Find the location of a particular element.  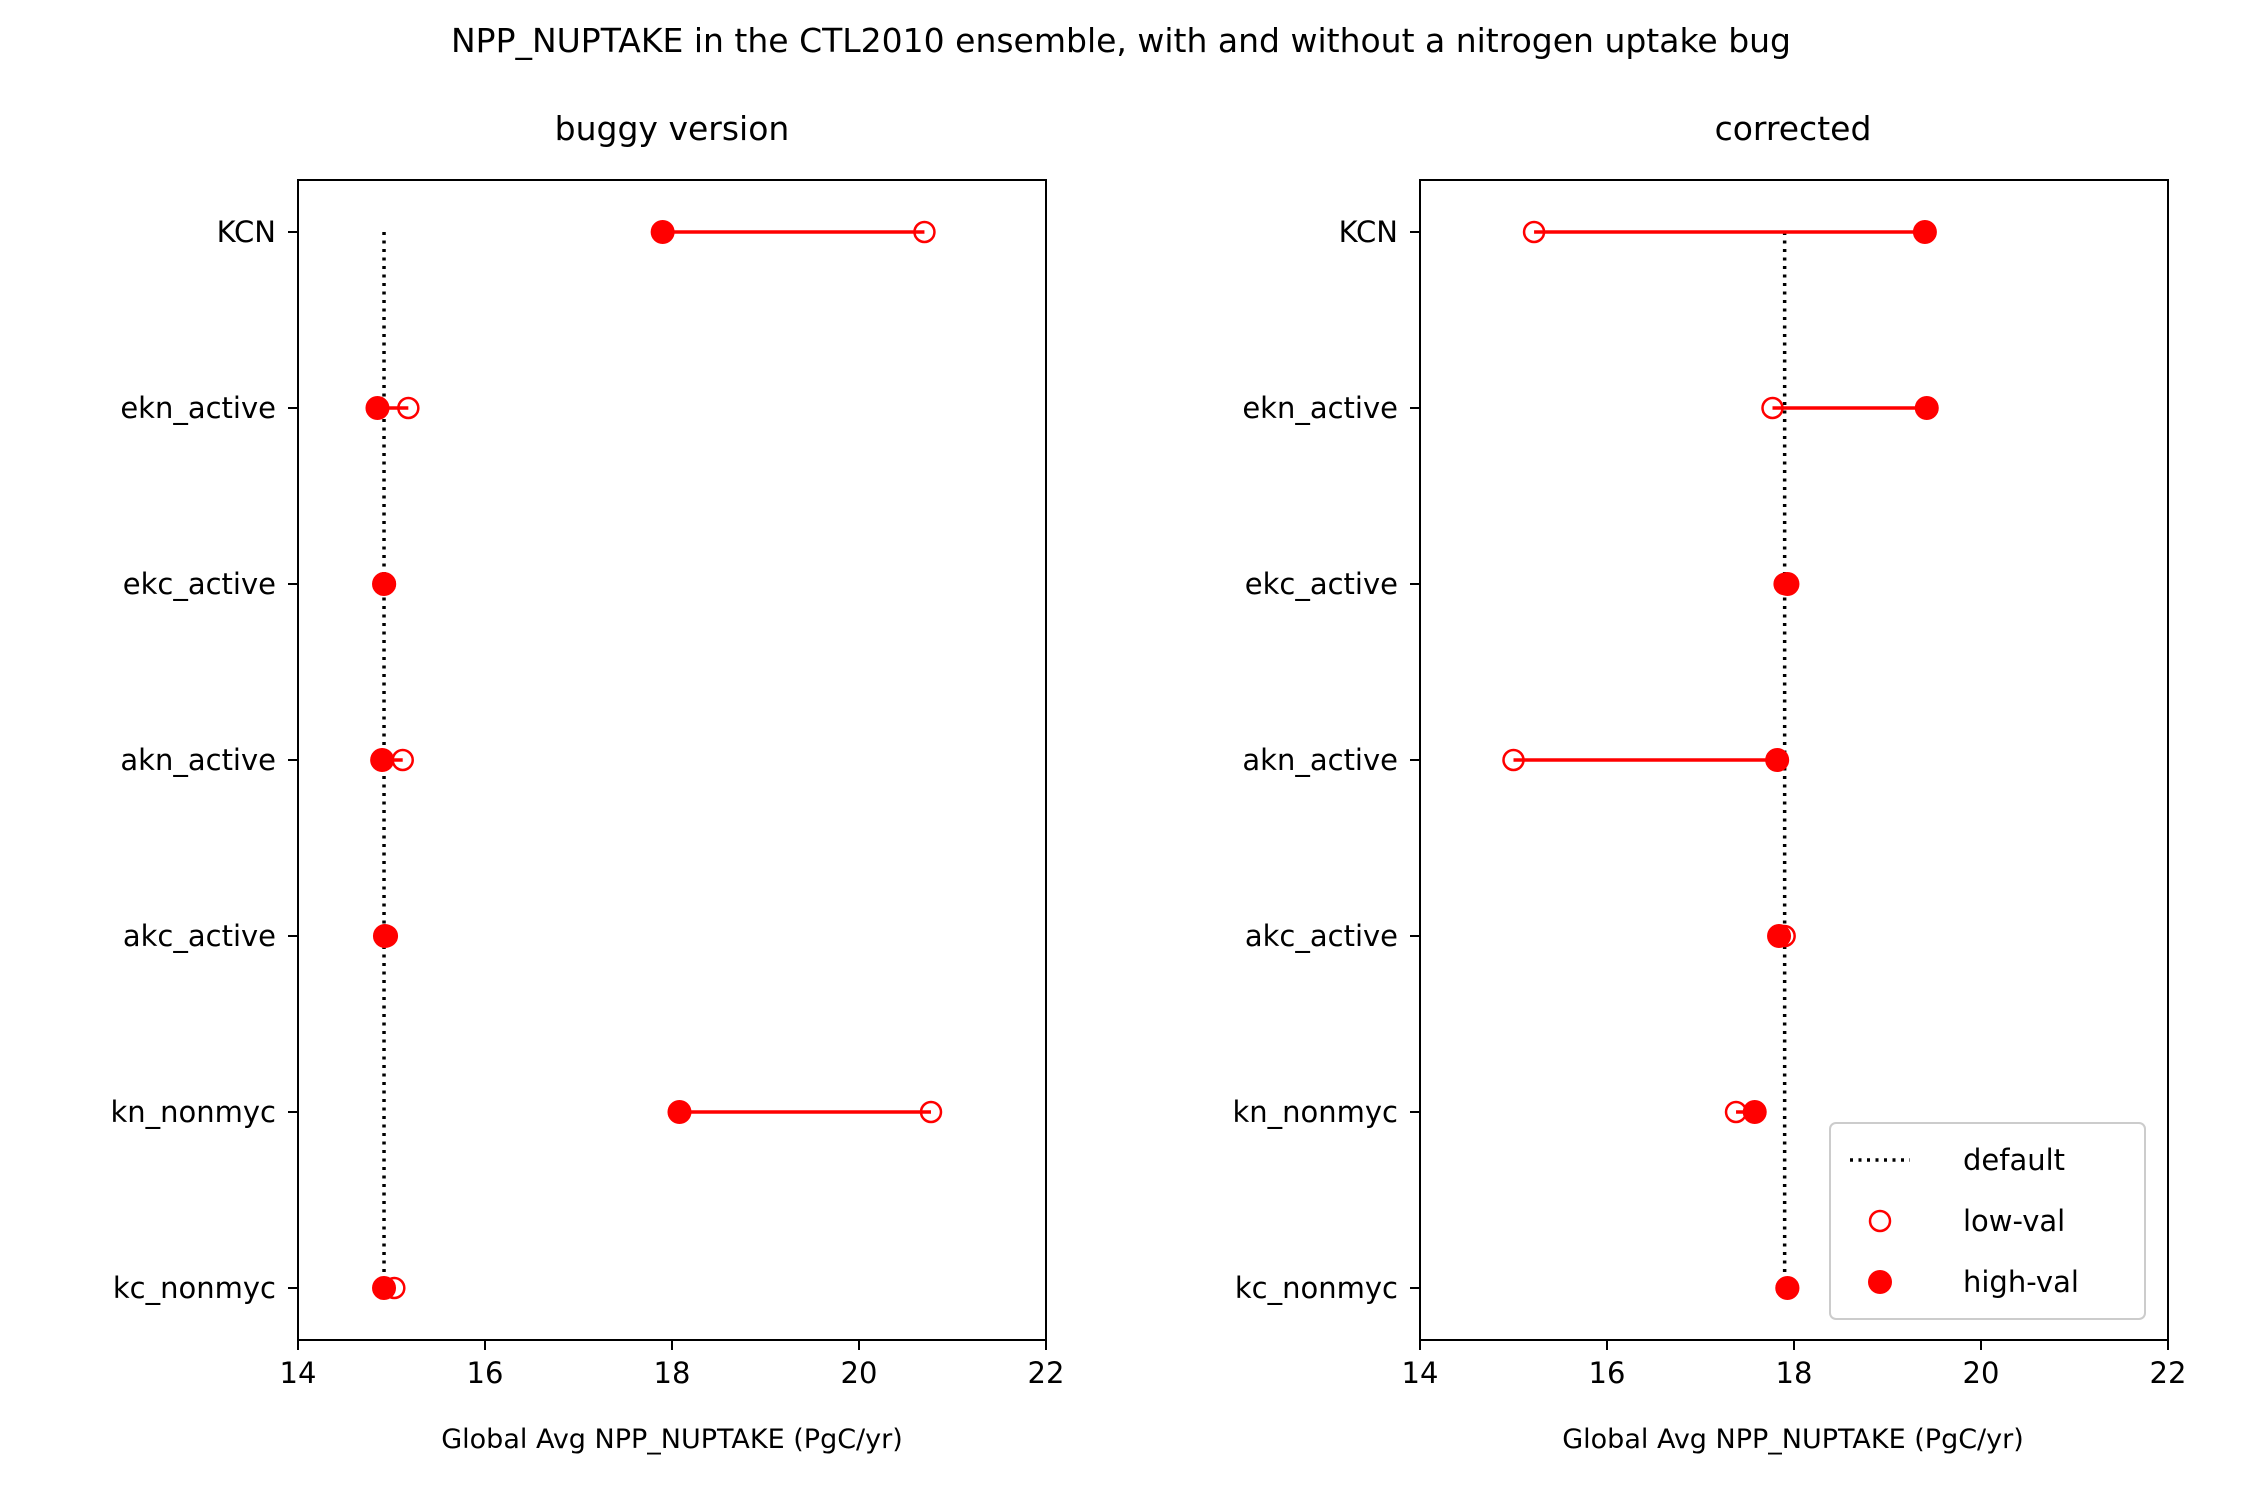

legend-swatch-high-val is located at coordinates (1880, 1282).